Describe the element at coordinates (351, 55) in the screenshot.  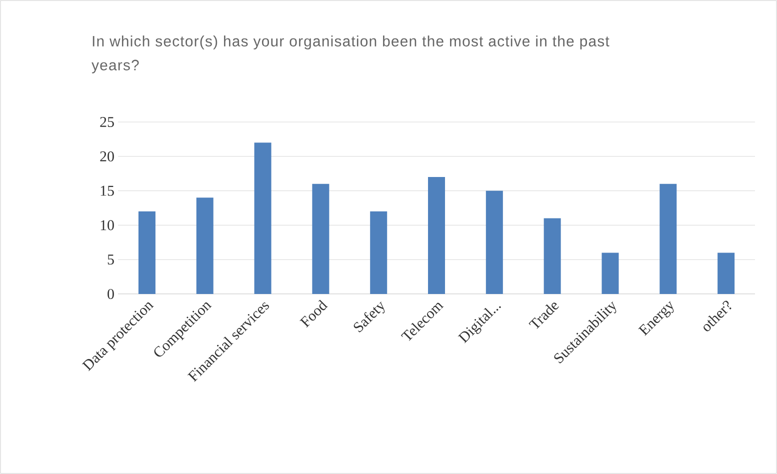
I see `chart-title: In which sector(s) has your organisation been the most active in the past years?` at that location.